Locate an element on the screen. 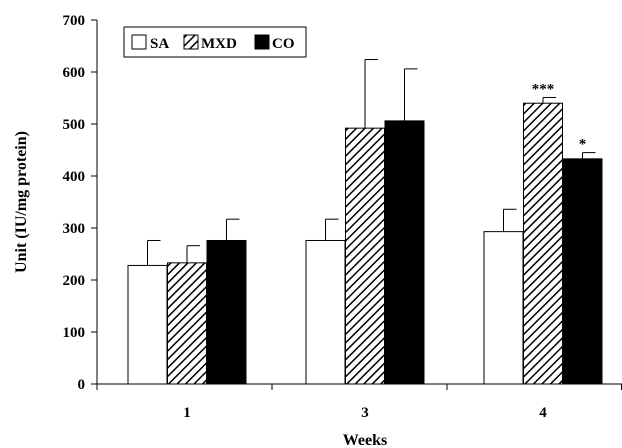  y-tick-label: 400 is located at coordinates (74, 177).